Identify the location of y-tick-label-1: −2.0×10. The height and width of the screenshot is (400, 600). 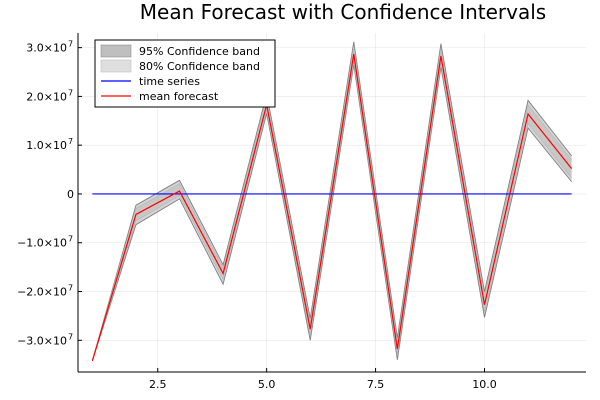
(42, 292).